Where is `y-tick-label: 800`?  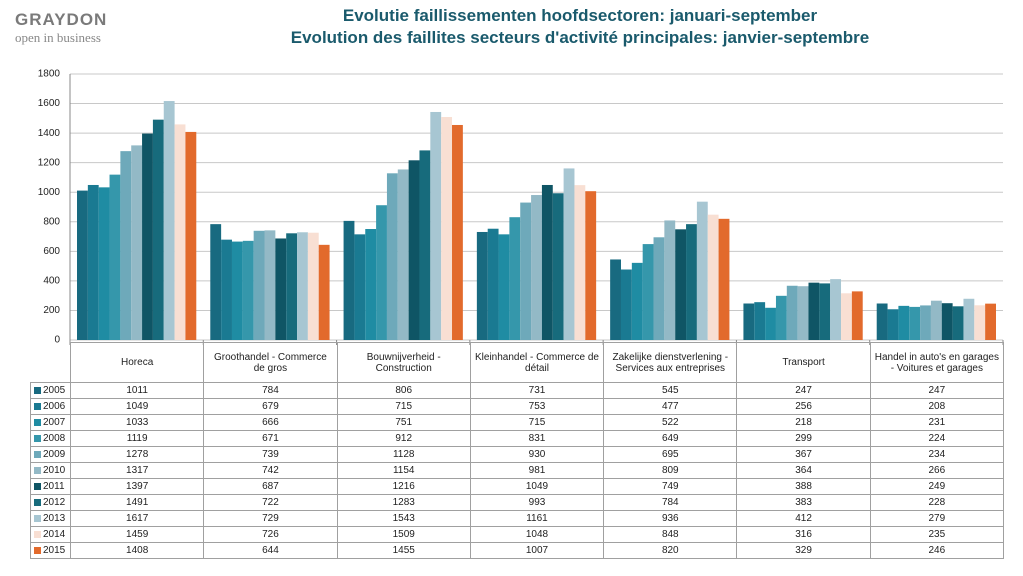
y-tick-label: 800 is located at coordinates (51, 221).